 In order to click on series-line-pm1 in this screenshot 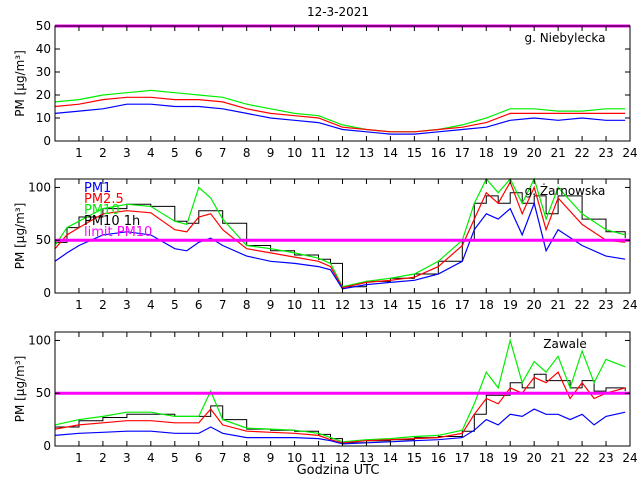, I will do `click(340, 119)`.